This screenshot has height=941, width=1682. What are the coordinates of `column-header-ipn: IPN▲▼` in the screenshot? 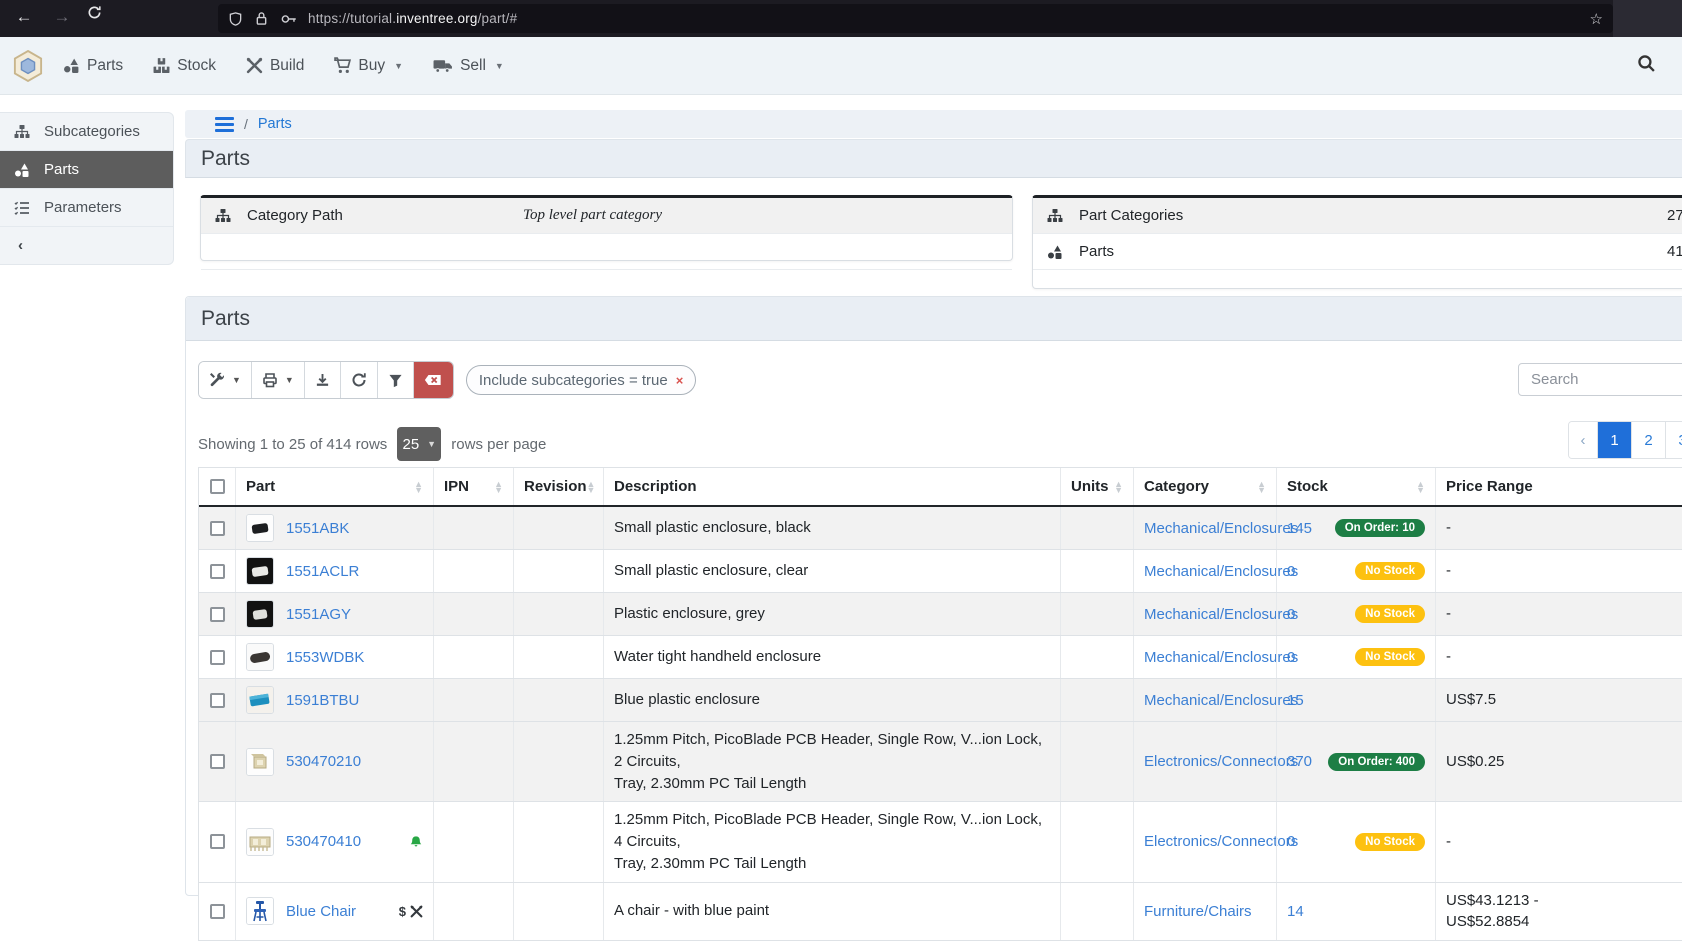 It's located at (473, 486).